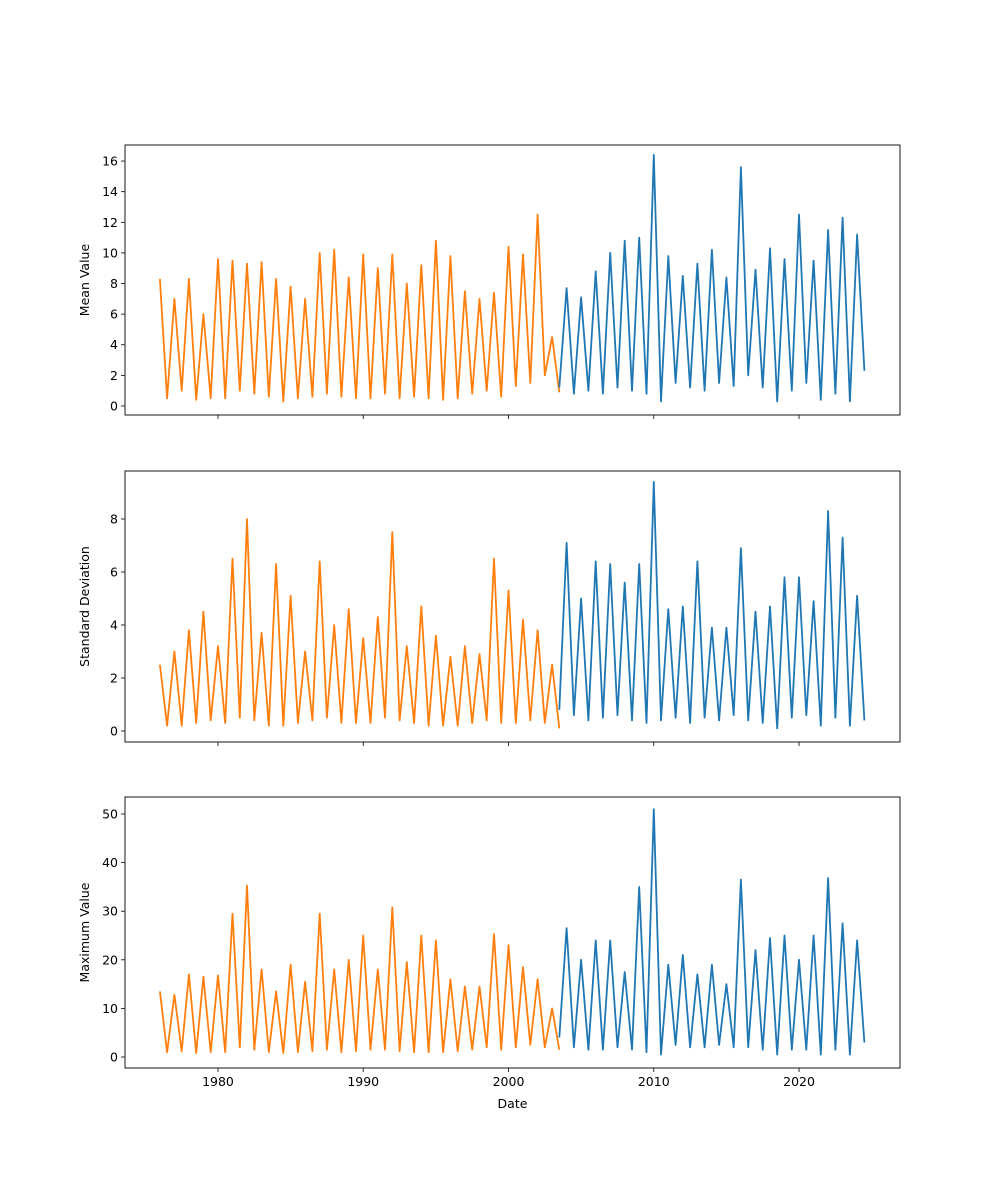  Describe the element at coordinates (509, 1081) in the screenshot. I see `x-tick-label: 2000` at that location.